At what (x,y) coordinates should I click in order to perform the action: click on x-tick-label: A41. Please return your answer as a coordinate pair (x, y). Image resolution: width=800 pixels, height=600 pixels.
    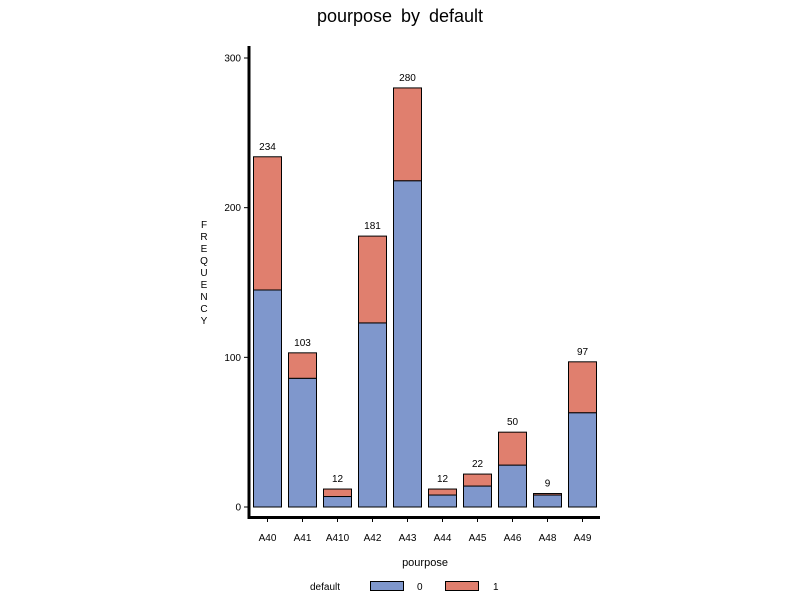
    Looking at the image, I should click on (303, 538).